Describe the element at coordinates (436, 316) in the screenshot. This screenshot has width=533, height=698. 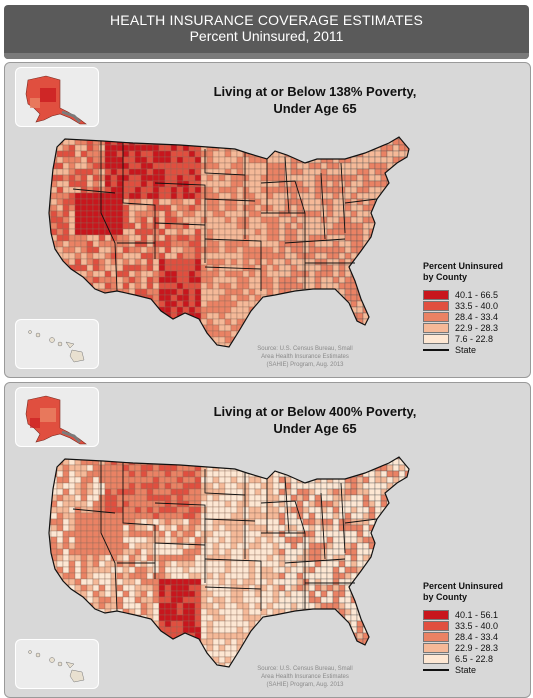
I see `legend-swatch` at that location.